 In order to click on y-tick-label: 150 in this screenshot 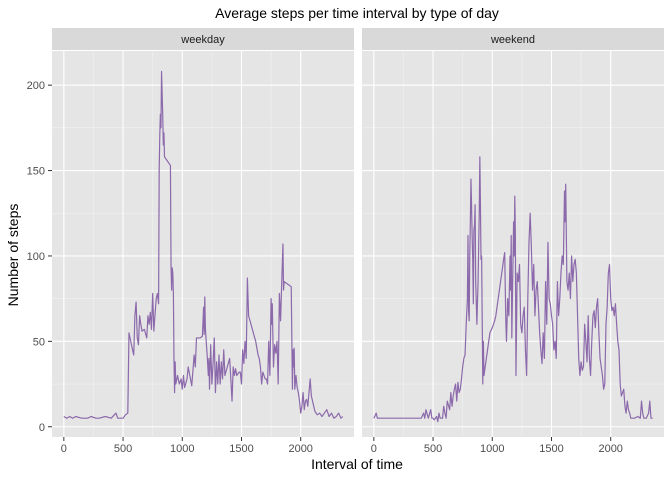, I will do `click(36, 172)`.